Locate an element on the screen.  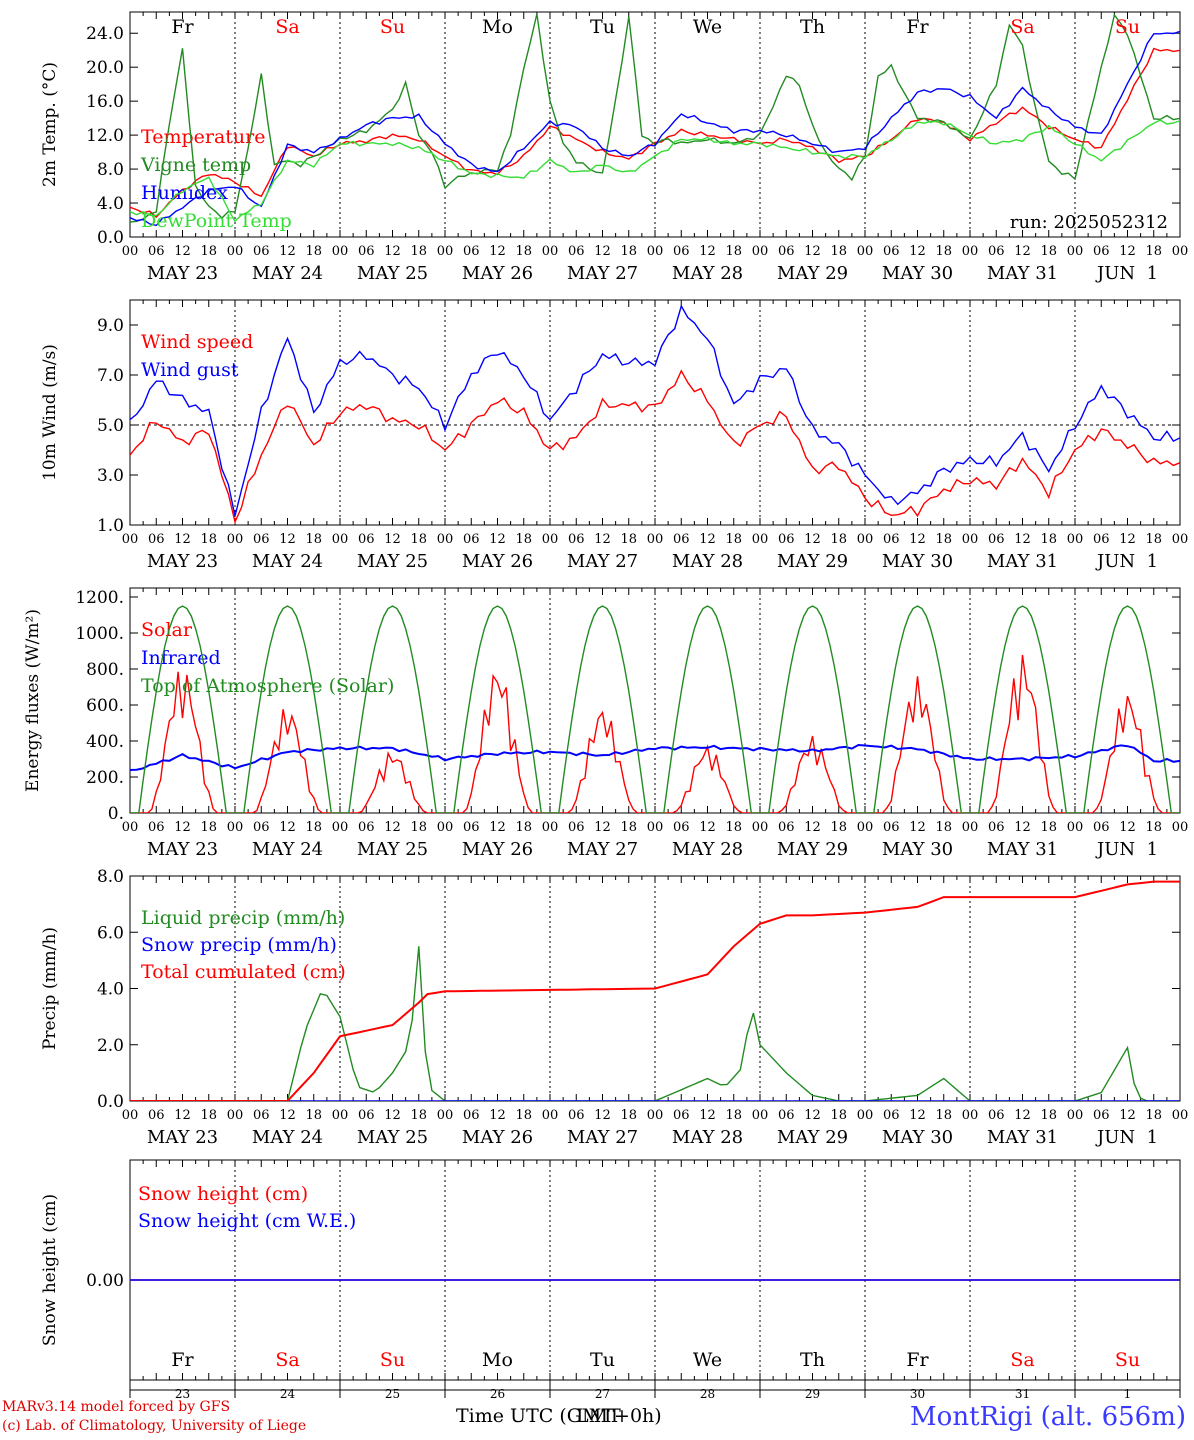
day-label-top: Sa is located at coordinates (1022, 27).